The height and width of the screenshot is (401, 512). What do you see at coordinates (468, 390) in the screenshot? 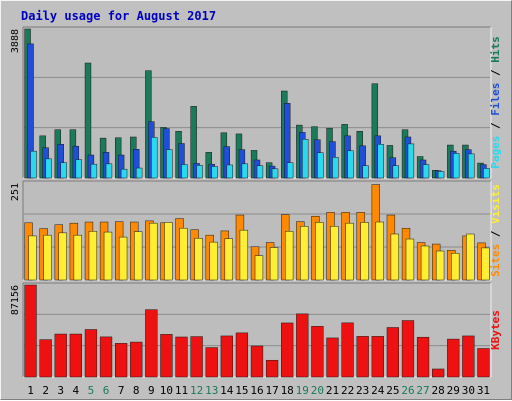
I see `x-tick-label-day-30: 30` at bounding box center [468, 390].